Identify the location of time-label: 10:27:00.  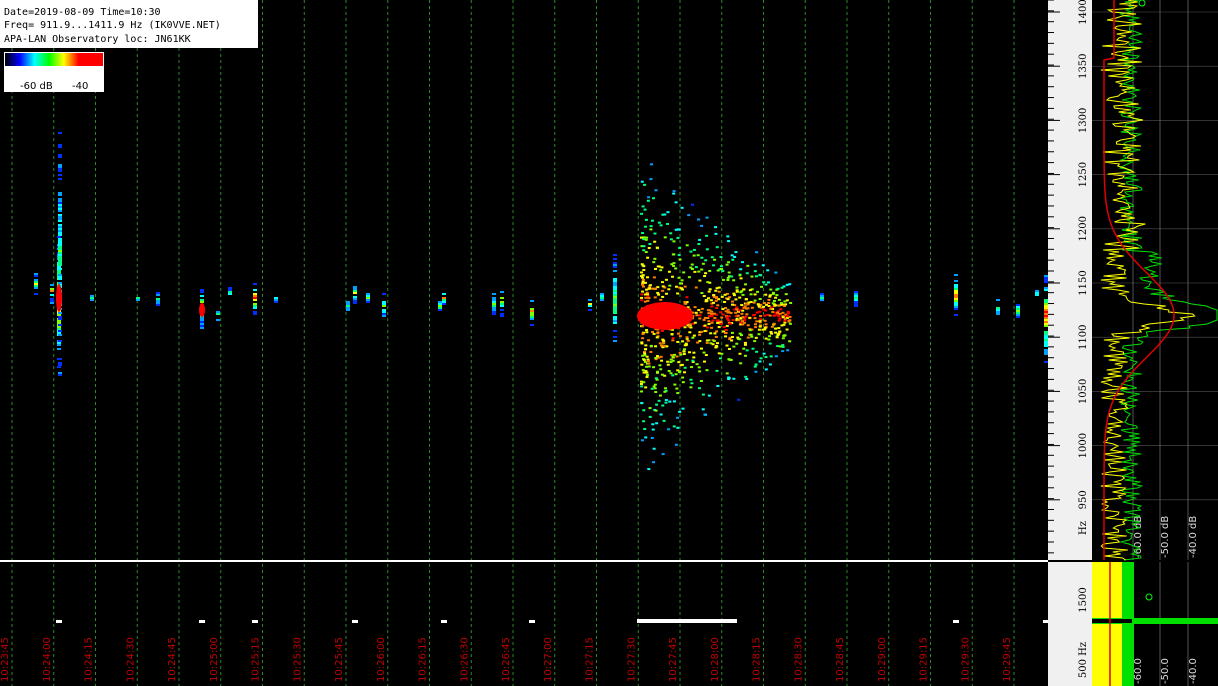
(548, 659).